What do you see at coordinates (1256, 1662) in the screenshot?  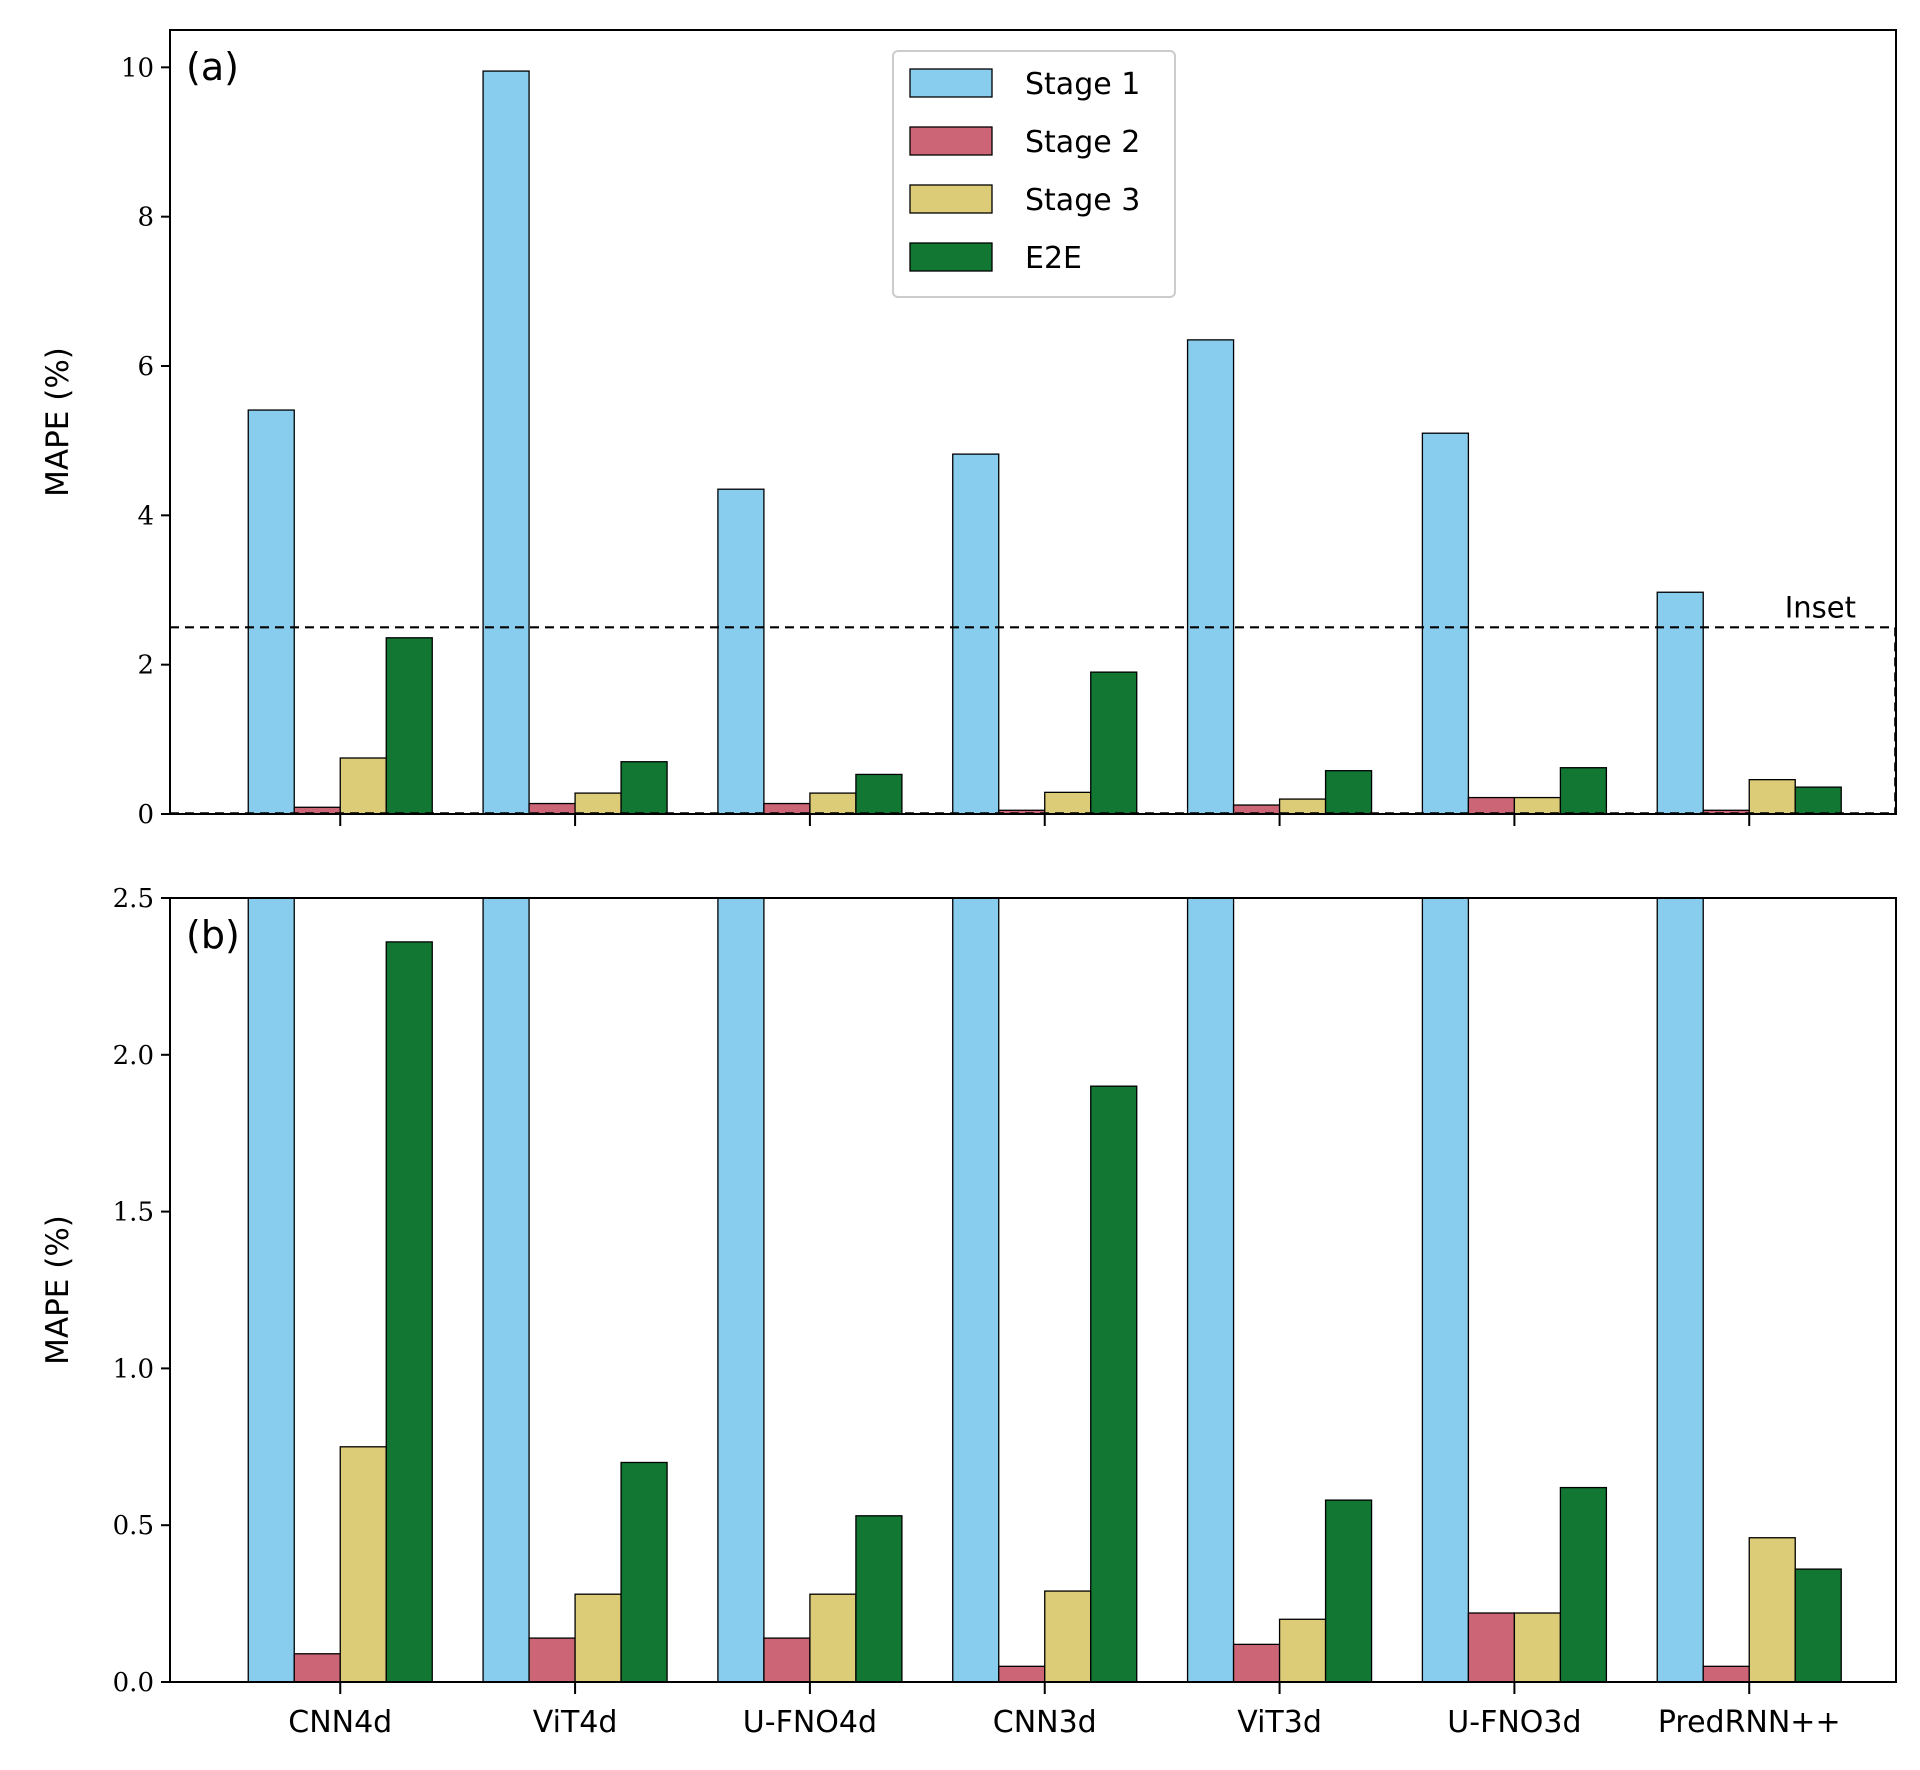 I see `bar-stage-2-vit3d` at bounding box center [1256, 1662].